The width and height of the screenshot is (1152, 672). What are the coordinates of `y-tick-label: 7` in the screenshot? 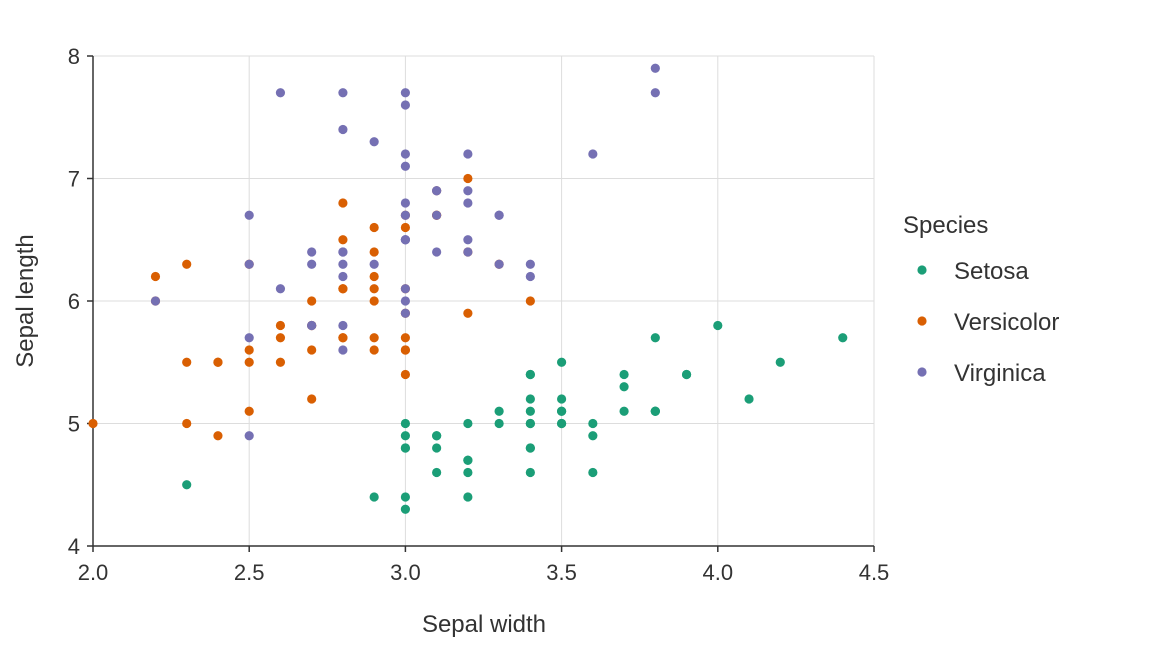 It's located at (74, 179).